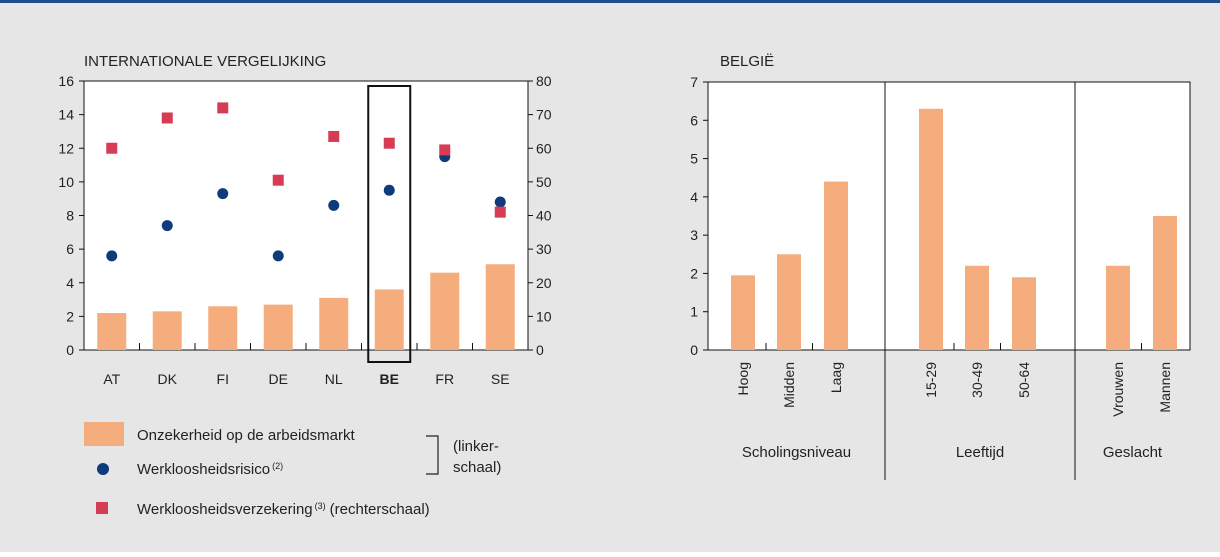  Describe the element at coordinates (836, 377) in the screenshot. I see `x-label-laag: Laag` at that location.